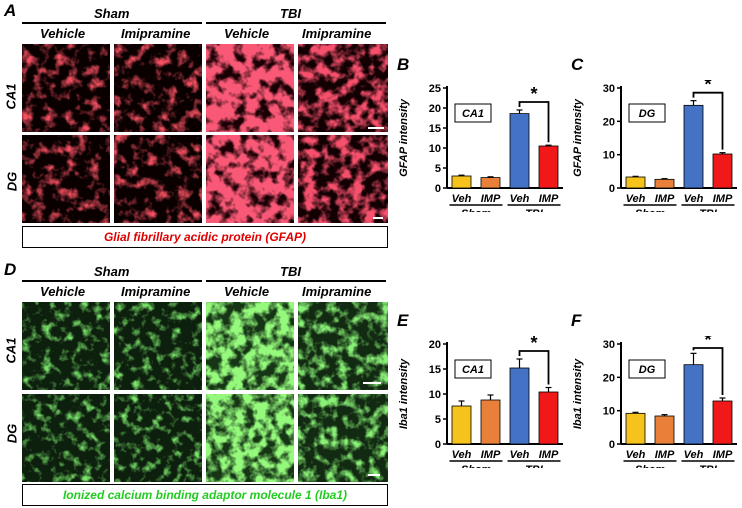 The height and width of the screenshot is (508, 742). What do you see at coordinates (609, 89) in the screenshot?
I see `y-tick-label: 30` at bounding box center [609, 89].